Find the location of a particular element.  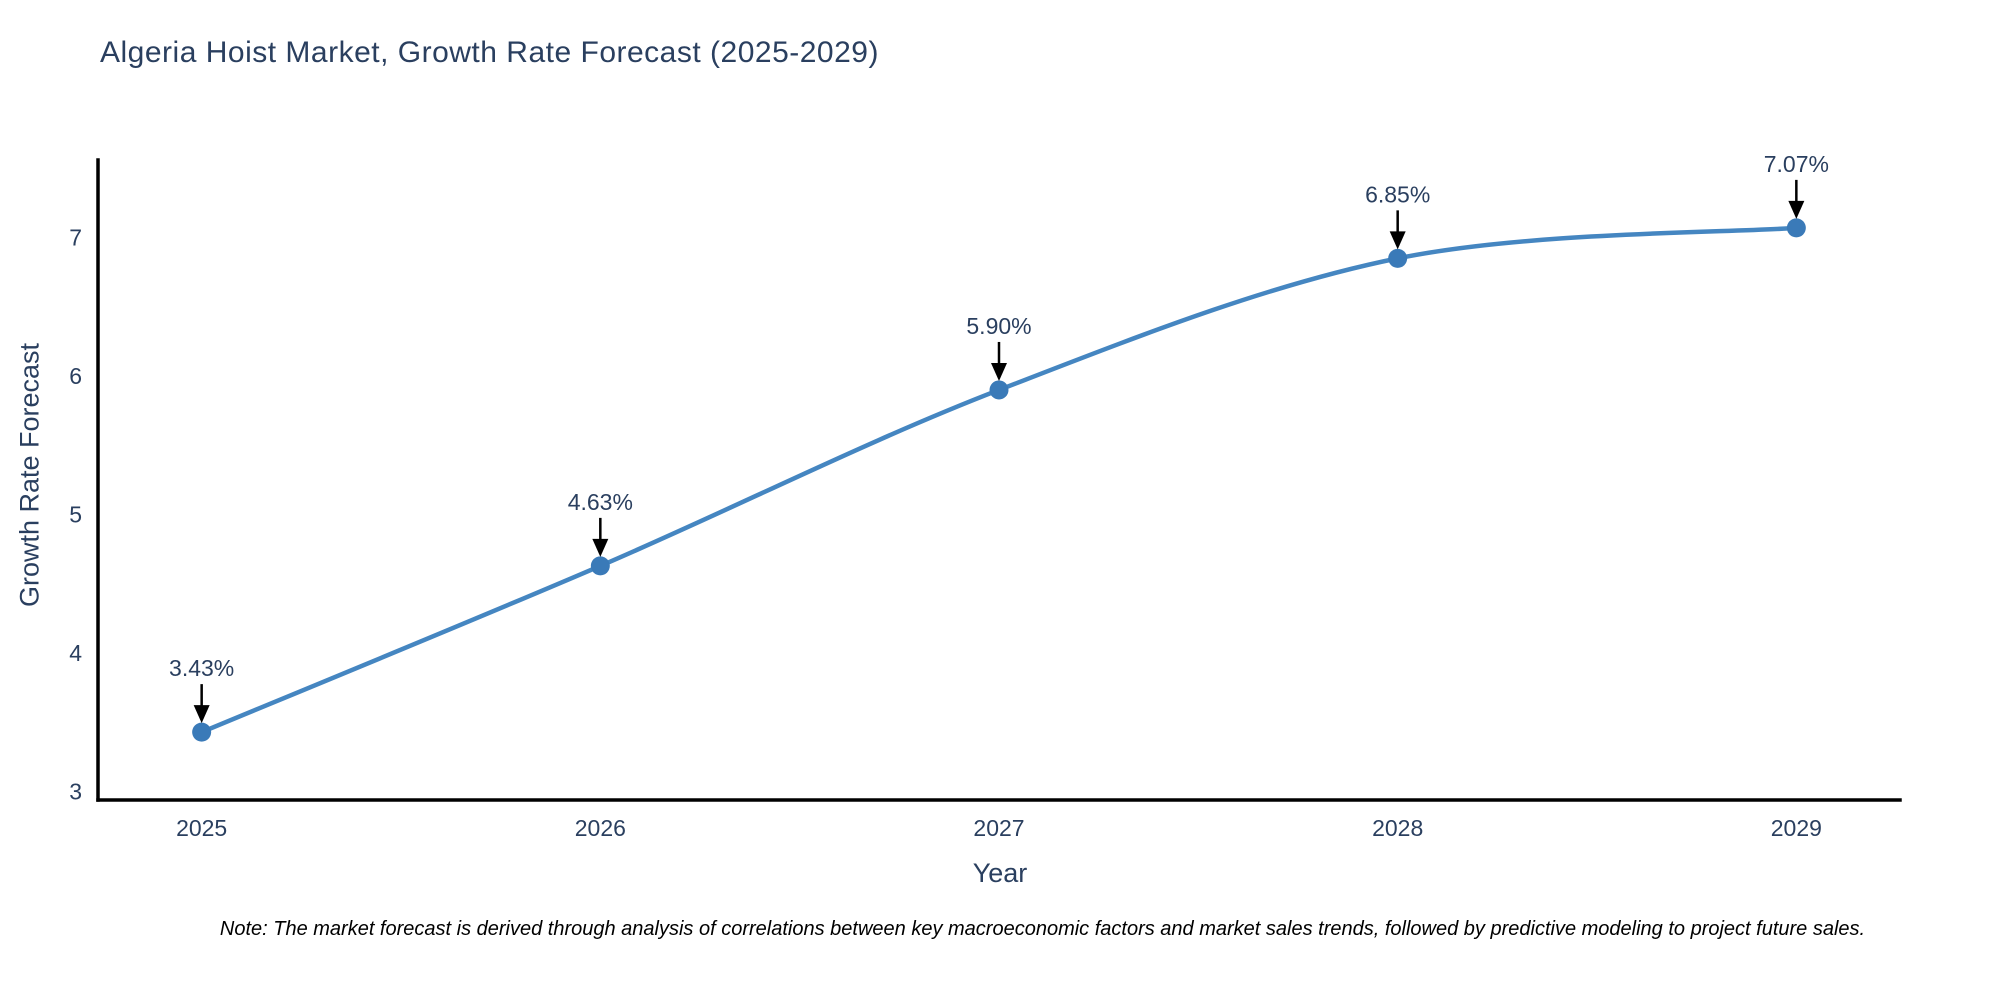

point-value-label: 3.43% is located at coordinates (201, 668).